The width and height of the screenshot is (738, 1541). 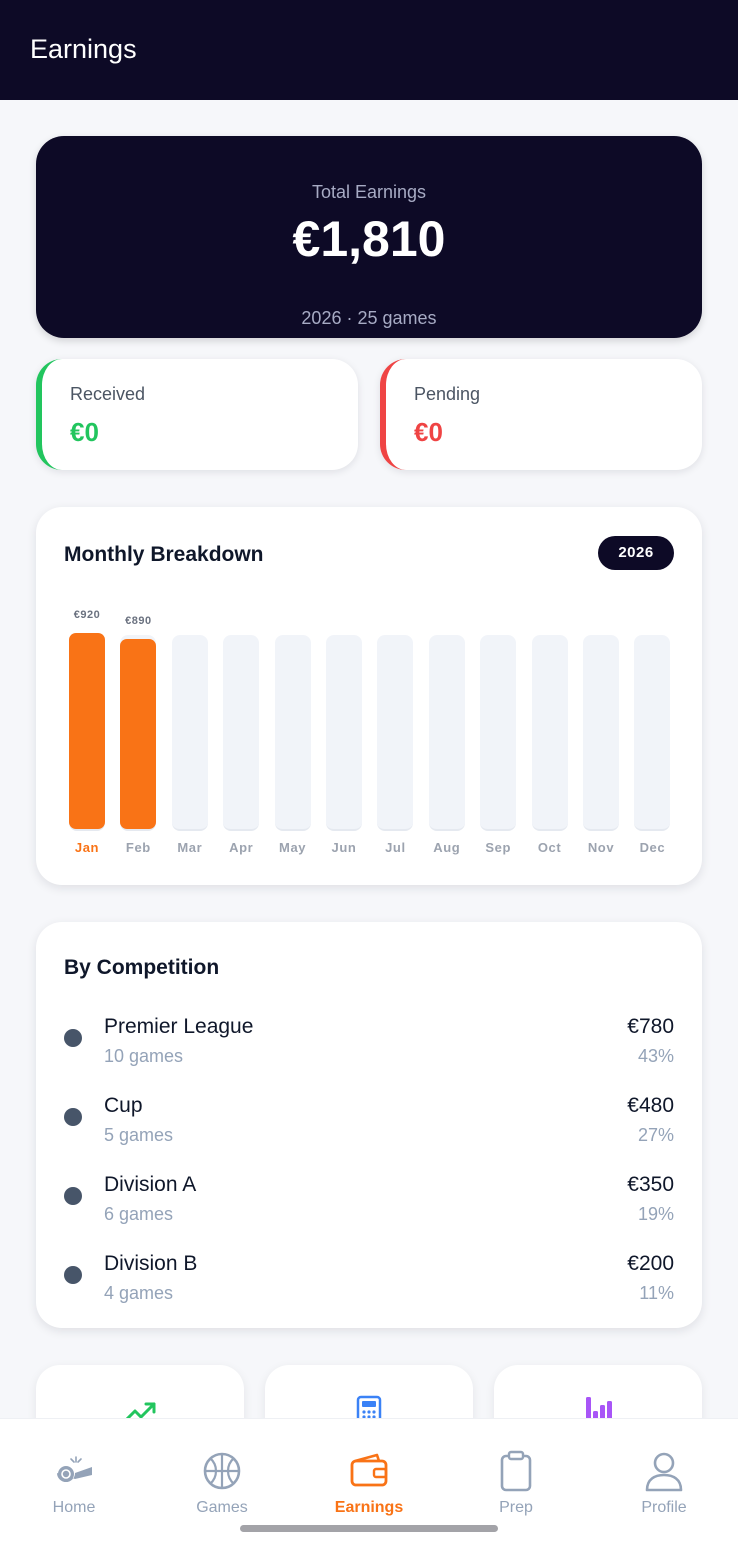 I want to click on competition-amount: €780, so click(x=650, y=1026).